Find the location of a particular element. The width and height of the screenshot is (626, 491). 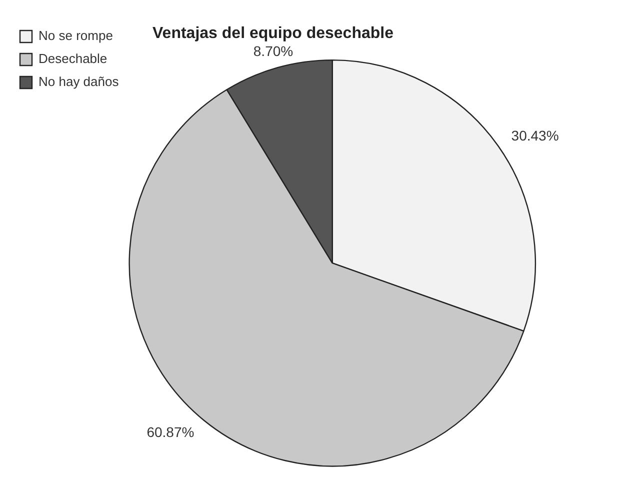

legend-label: No hay daños is located at coordinates (79, 82).